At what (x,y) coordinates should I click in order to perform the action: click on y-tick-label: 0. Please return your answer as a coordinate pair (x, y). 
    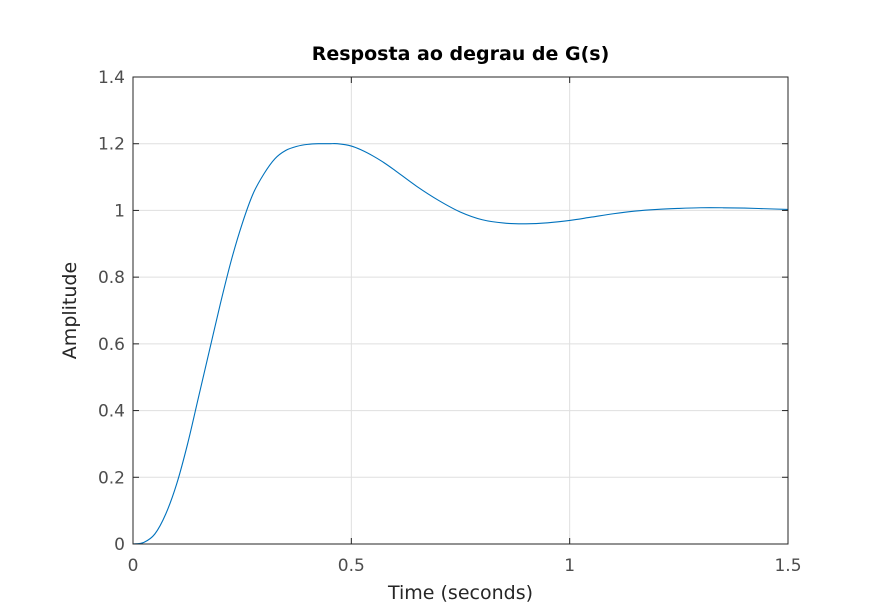
    Looking at the image, I should click on (119, 545).